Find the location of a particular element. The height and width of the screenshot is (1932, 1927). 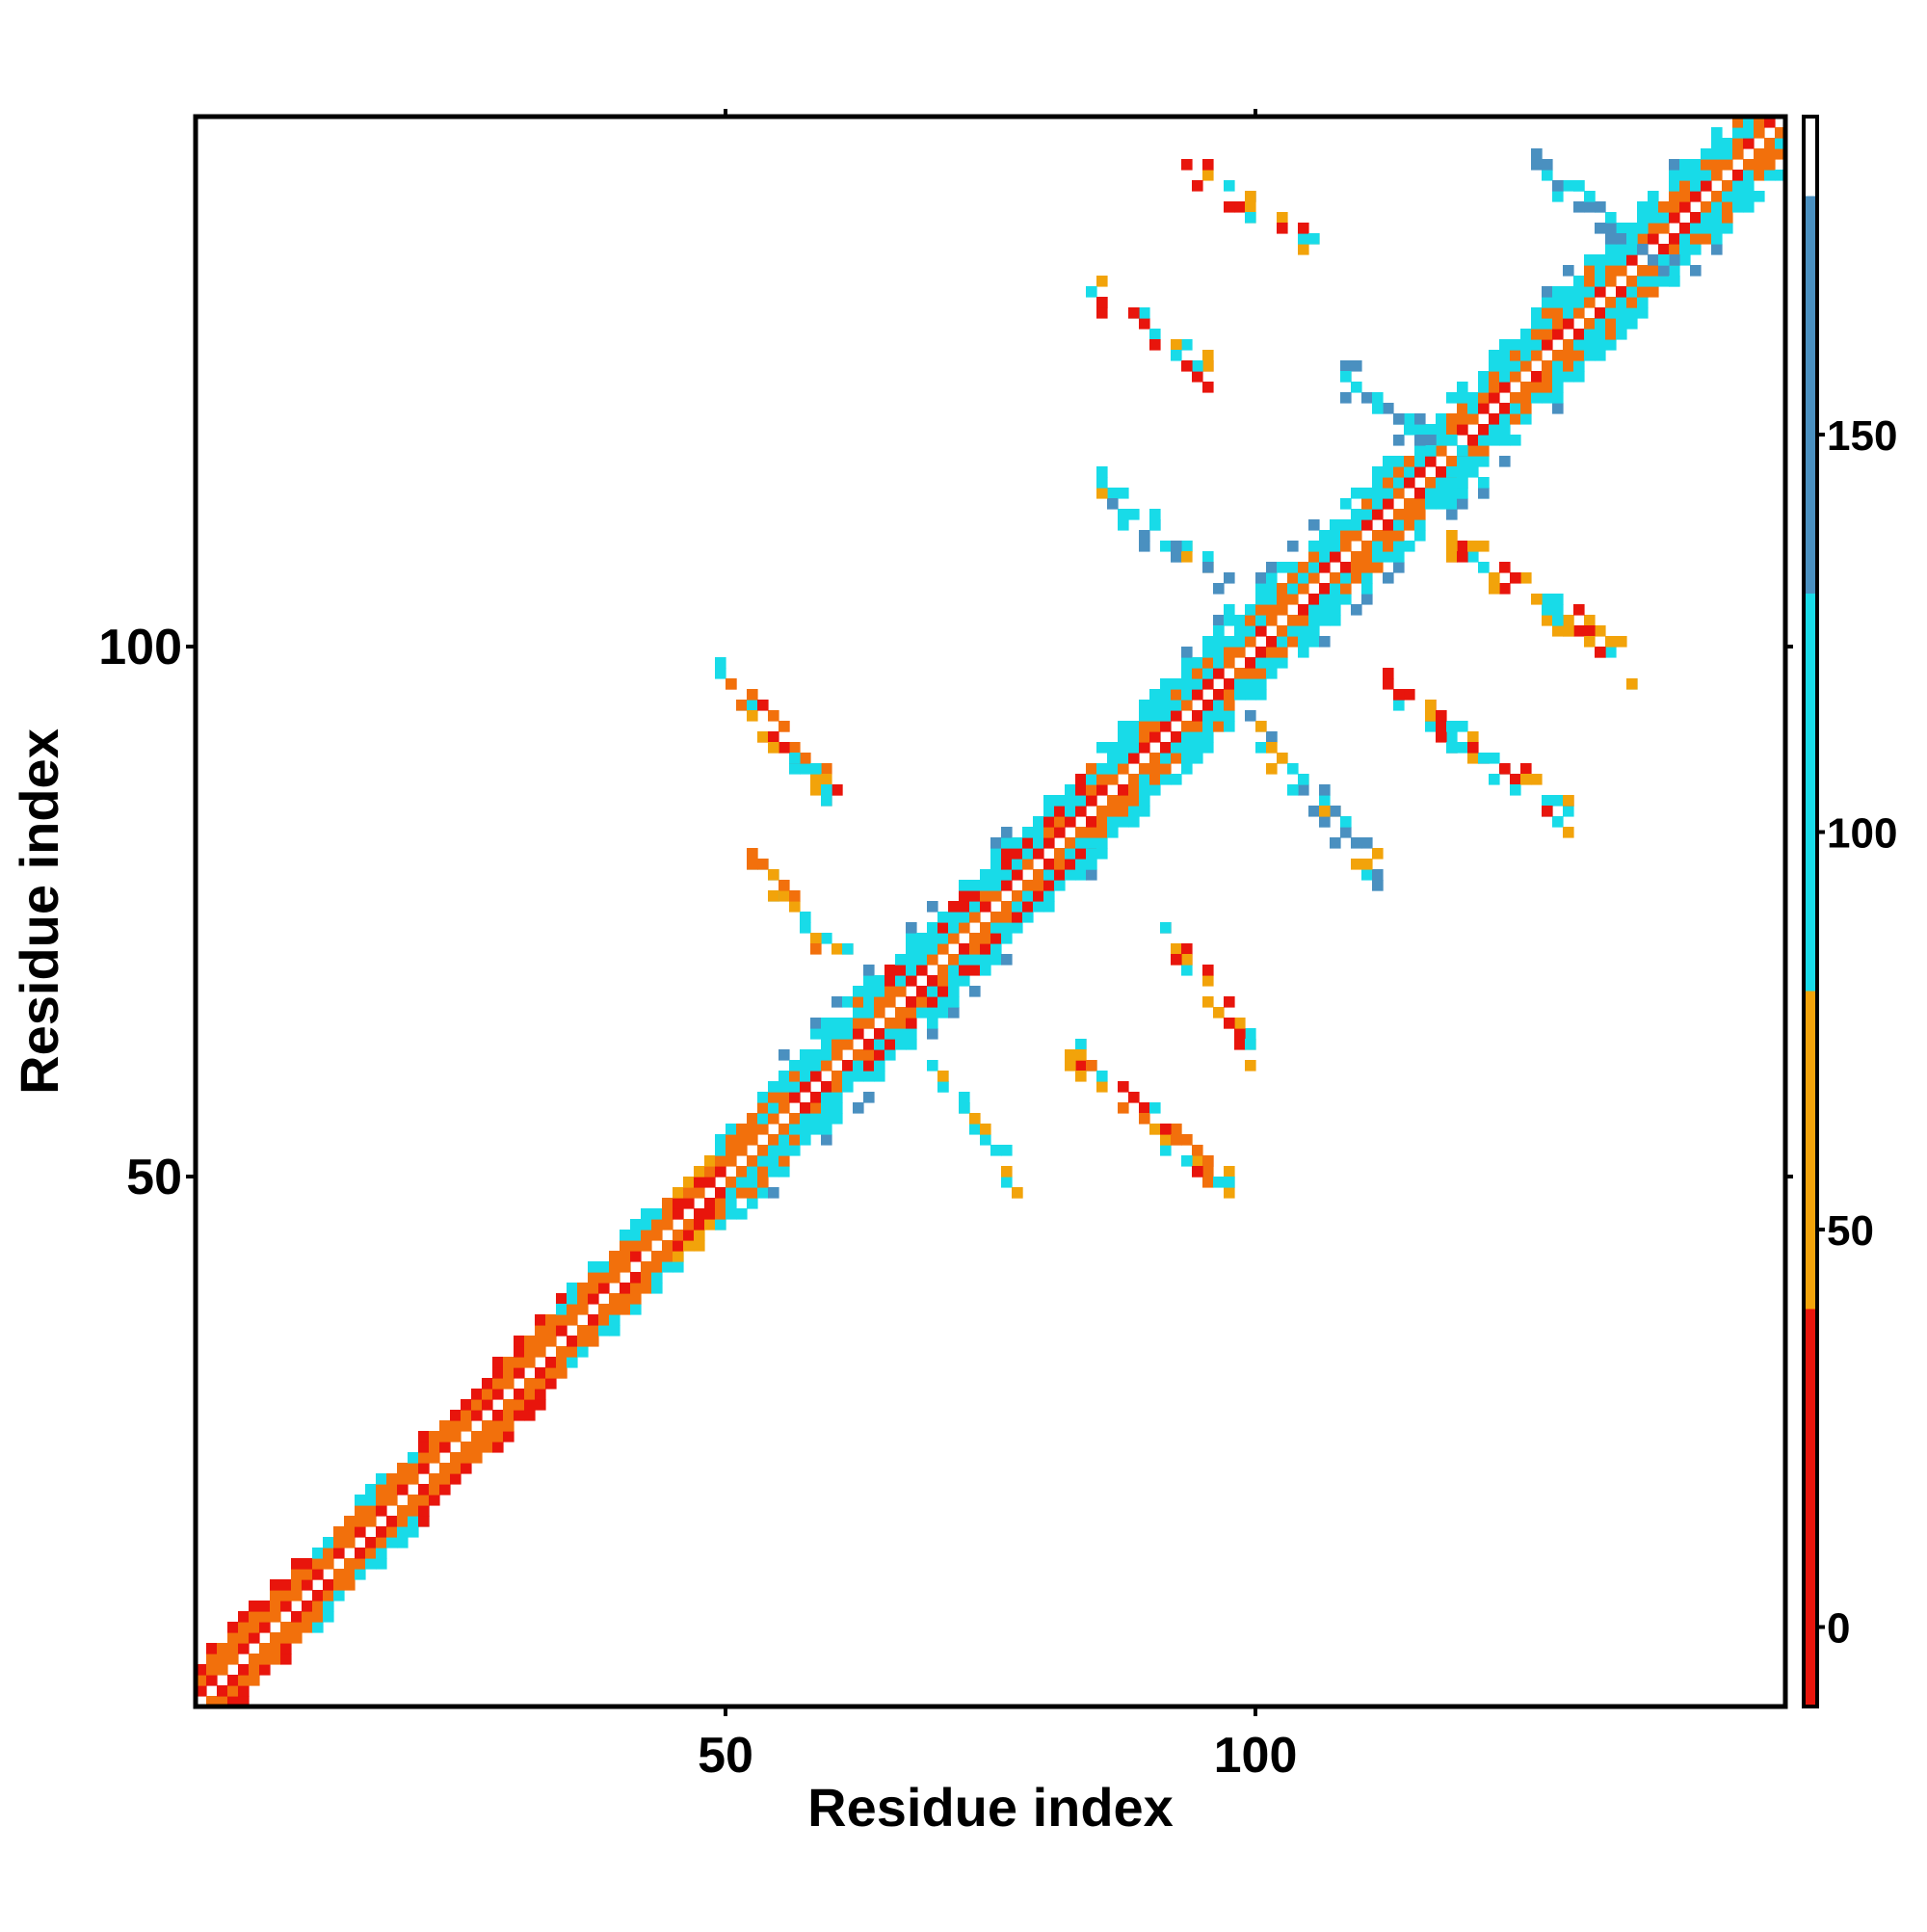

colorbar-band is located at coordinates (1810, 1150).